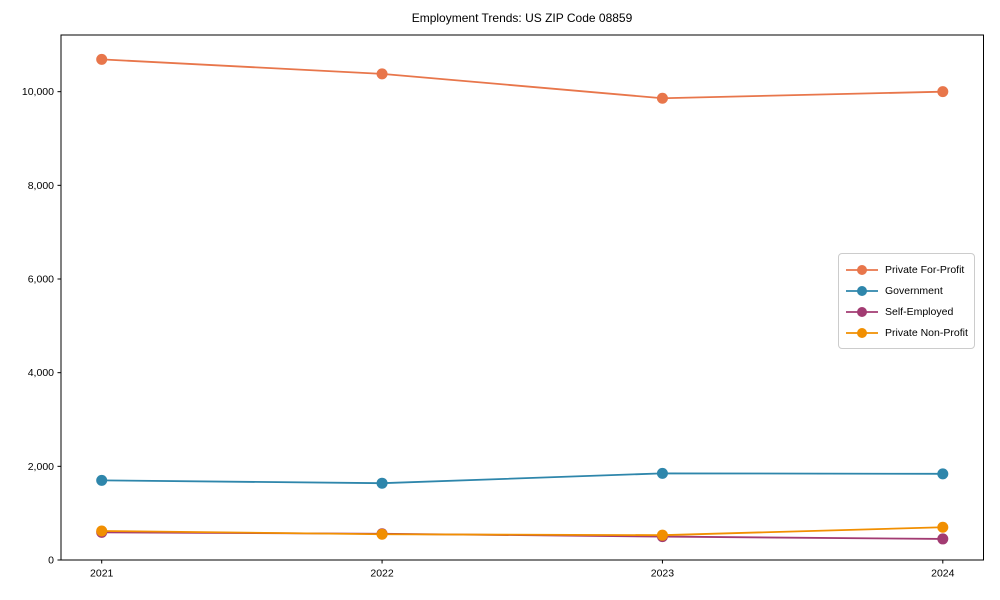 The height and width of the screenshot is (600, 1000). I want to click on y-tick-label: 8,000, so click(41, 186).